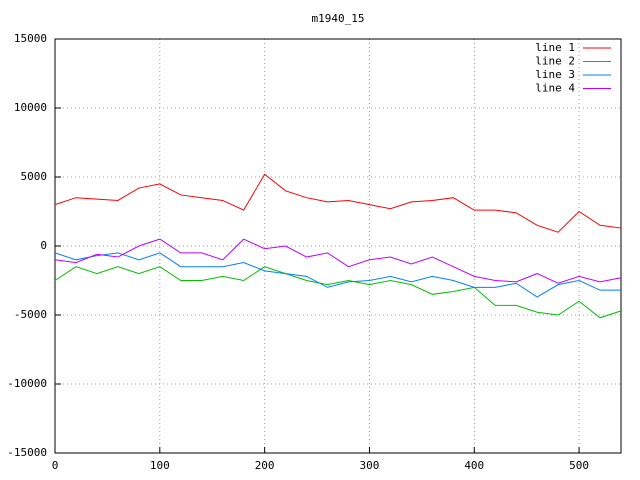  I want to click on y-tick-label: -10000, so click(27, 383).